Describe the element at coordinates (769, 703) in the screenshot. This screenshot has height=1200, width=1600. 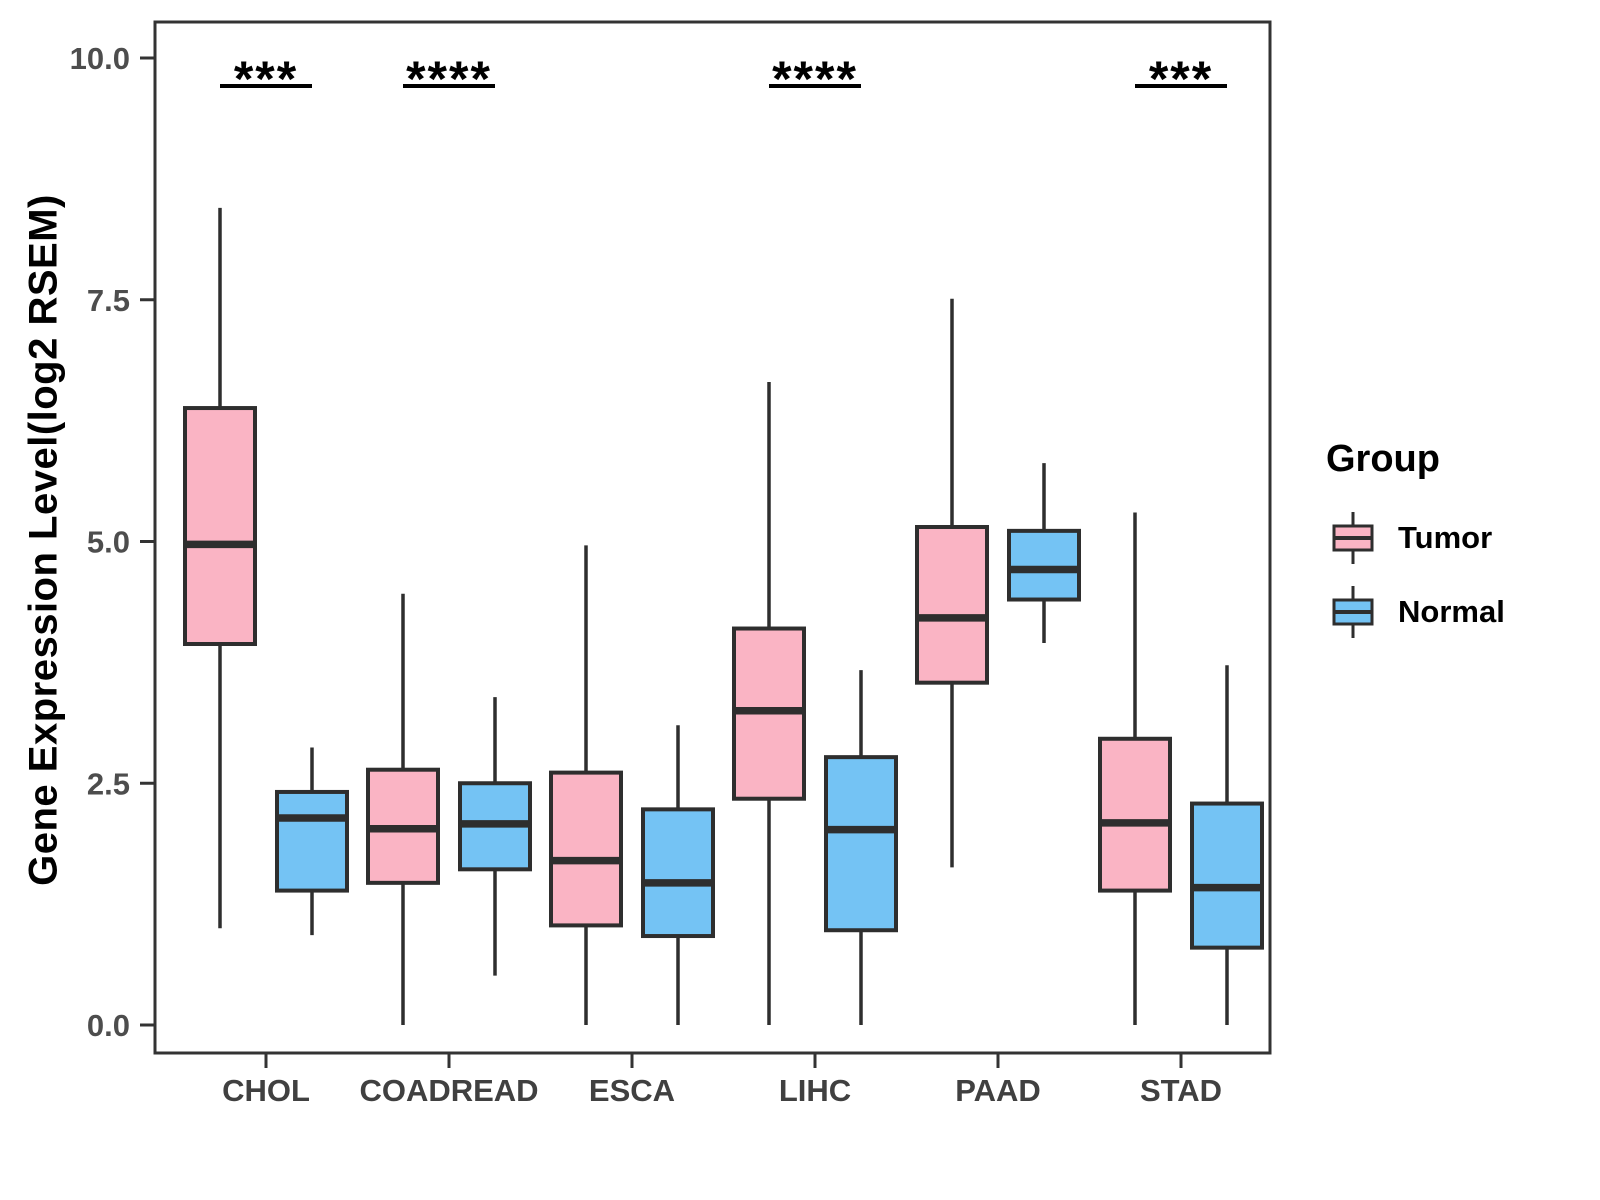
I see `box-tumor-LIHC` at that location.